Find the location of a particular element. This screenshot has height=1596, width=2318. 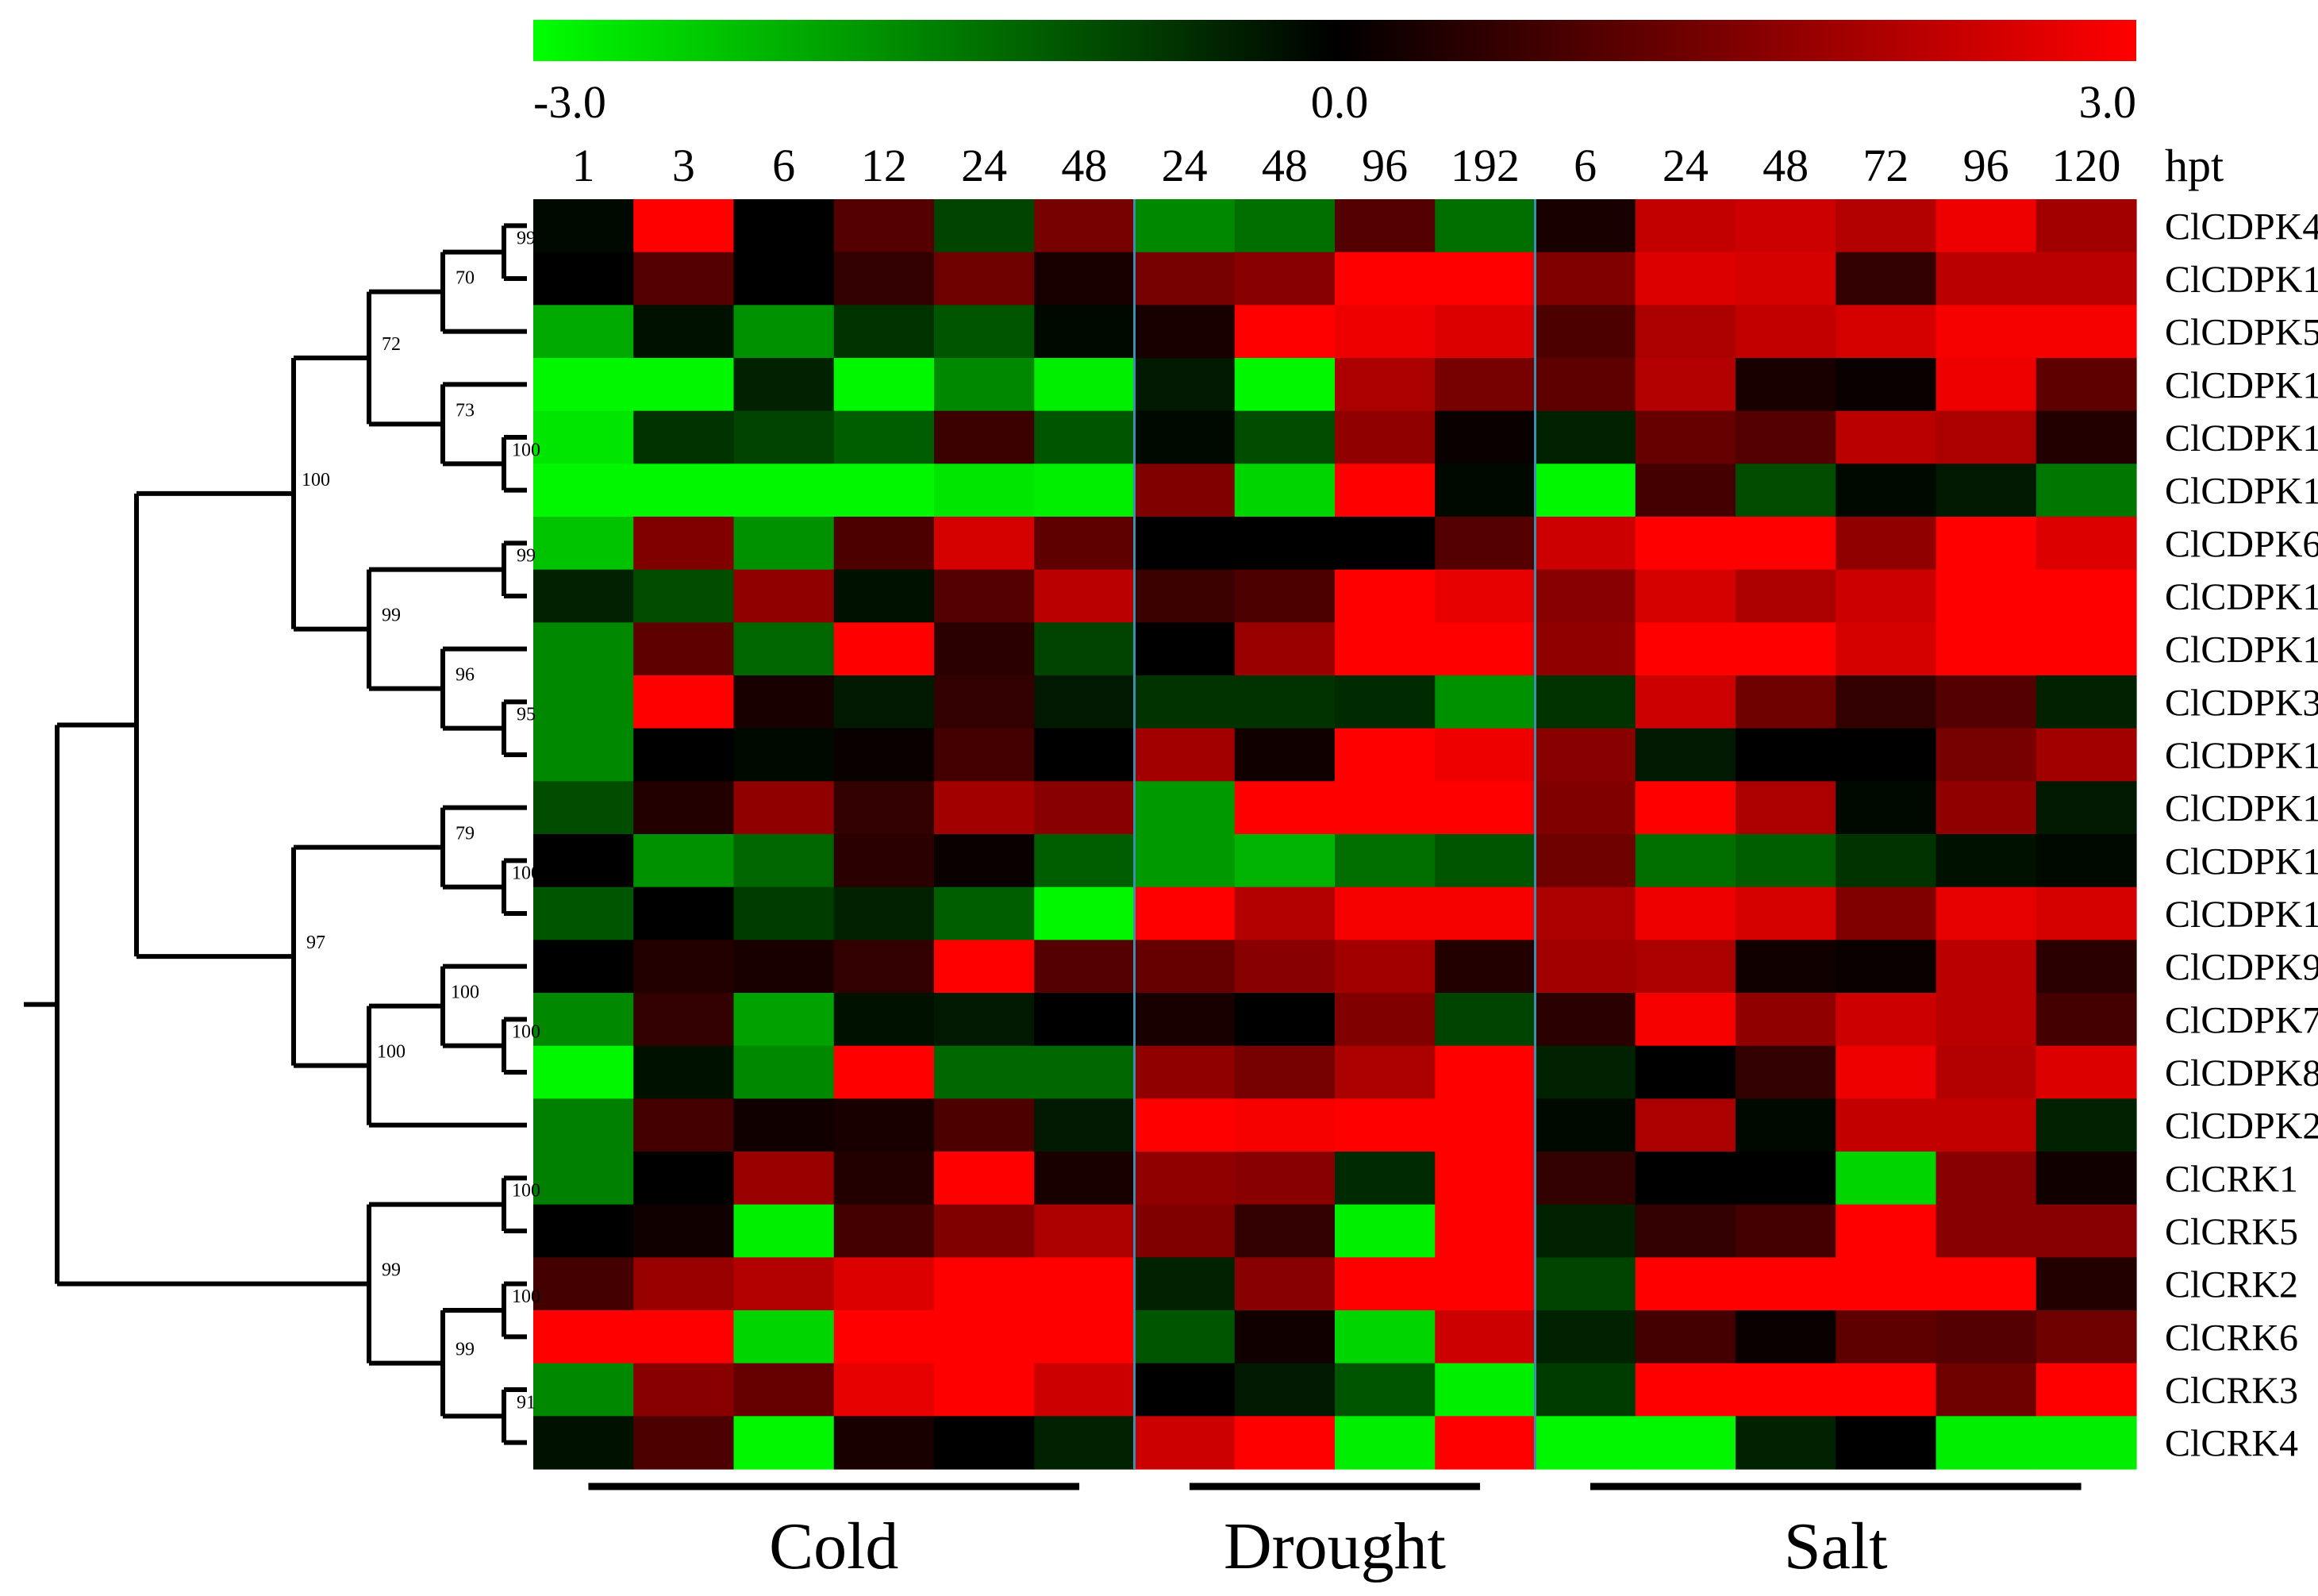

row-label: ClCRK6 is located at coordinates (2231, 1338).